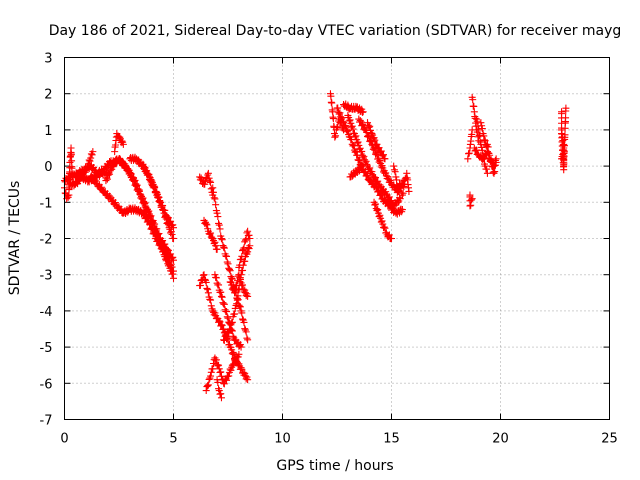 Image resolution: width=640 pixels, height=480 pixels. I want to click on y-tick-label: -3, so click(46, 276).